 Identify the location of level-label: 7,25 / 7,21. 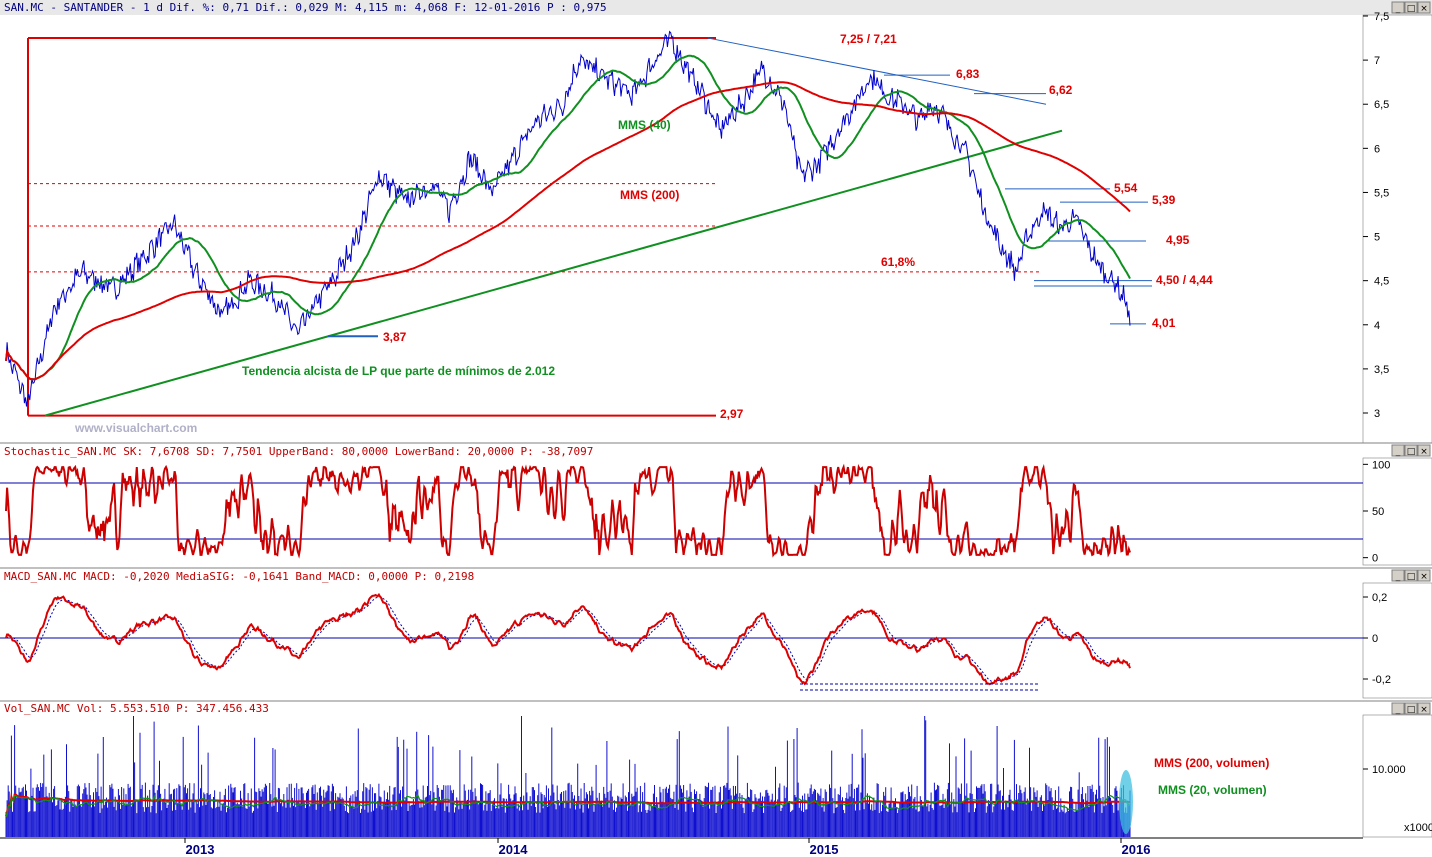
(868, 39).